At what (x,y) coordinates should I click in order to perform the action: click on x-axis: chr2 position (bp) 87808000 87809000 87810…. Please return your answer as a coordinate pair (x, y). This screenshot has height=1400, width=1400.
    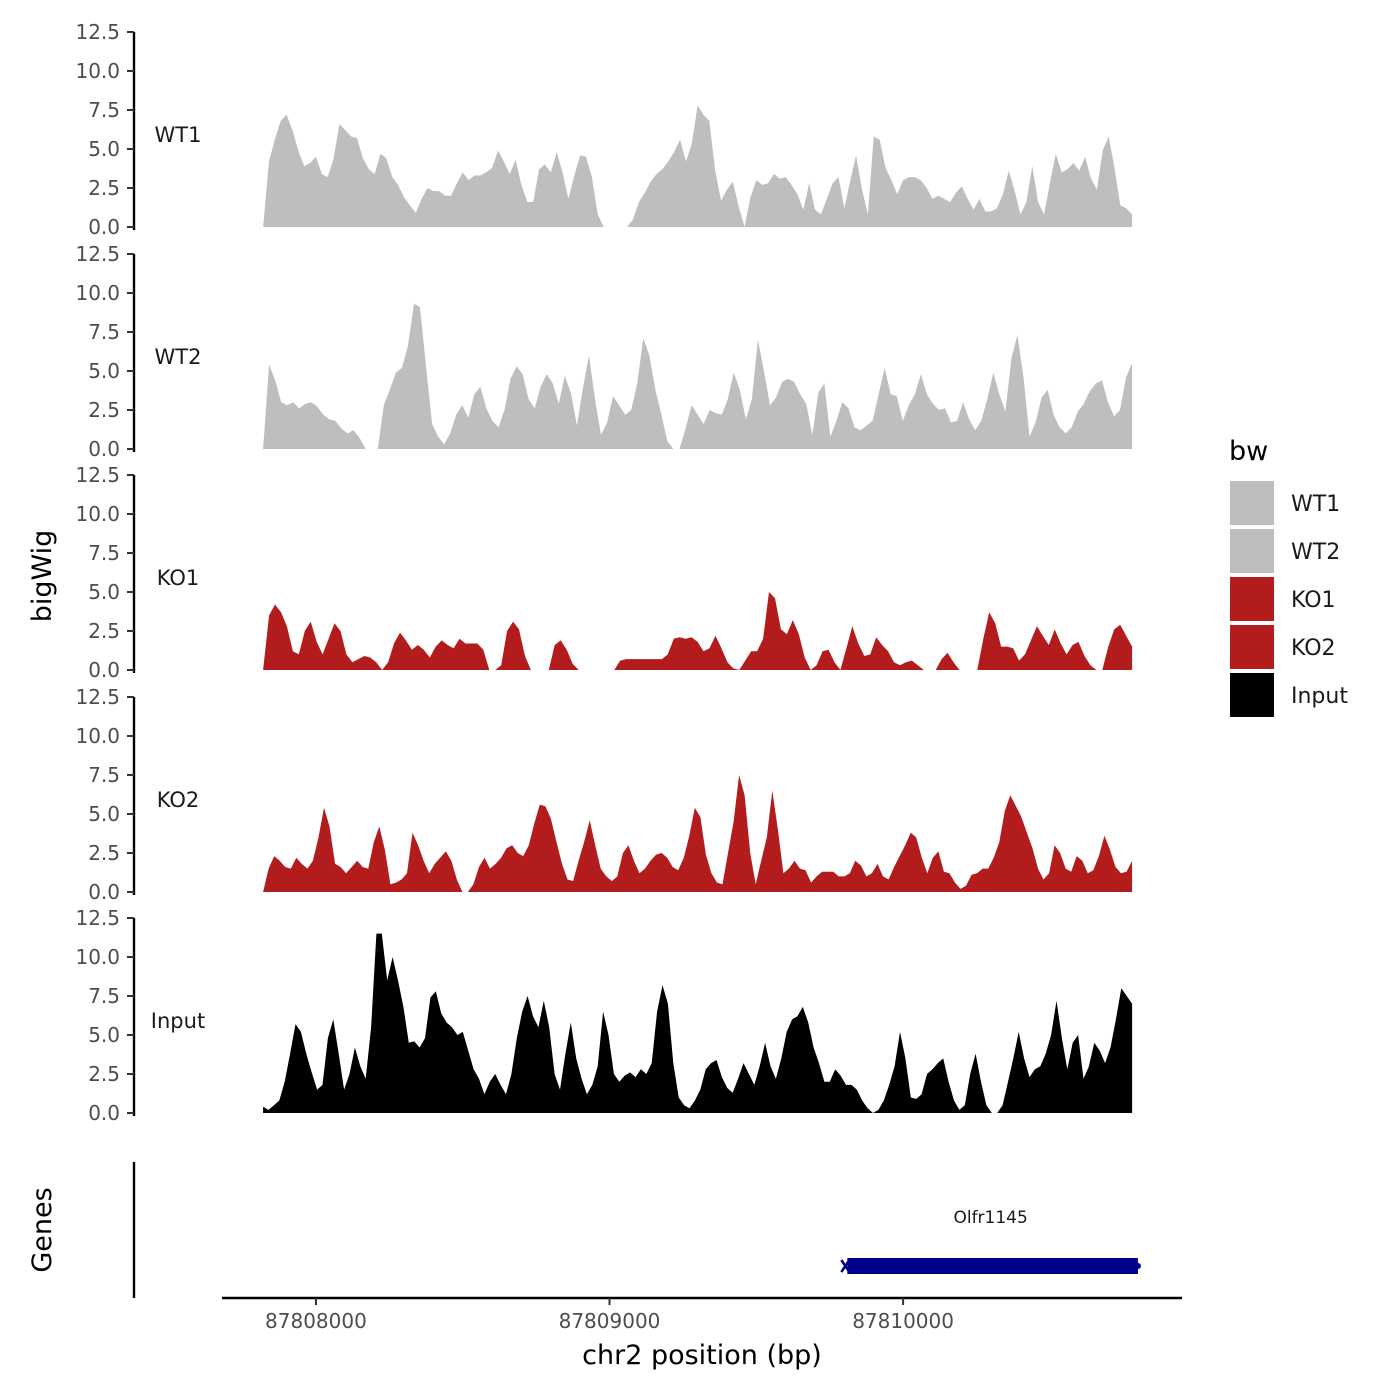
    Looking at the image, I should click on (702, 1333).